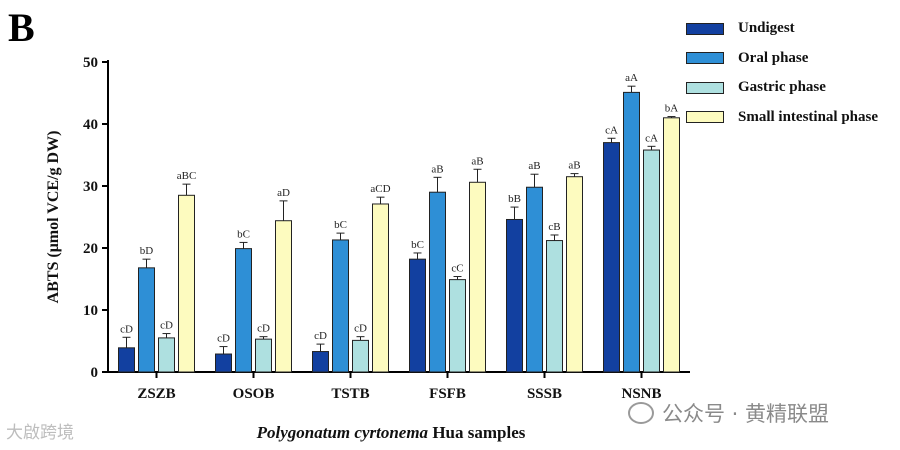 The image size is (900, 450). What do you see at coordinates (641, 413) in the screenshot?
I see `wechat-logo-icon` at bounding box center [641, 413].